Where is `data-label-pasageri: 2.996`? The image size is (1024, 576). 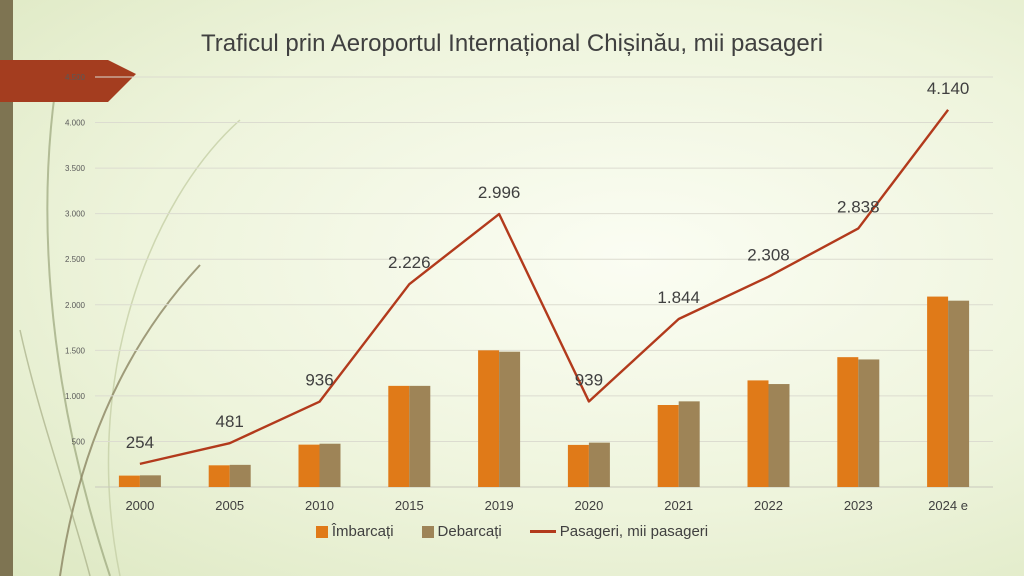 data-label-pasageri: 2.996 is located at coordinates (499, 192).